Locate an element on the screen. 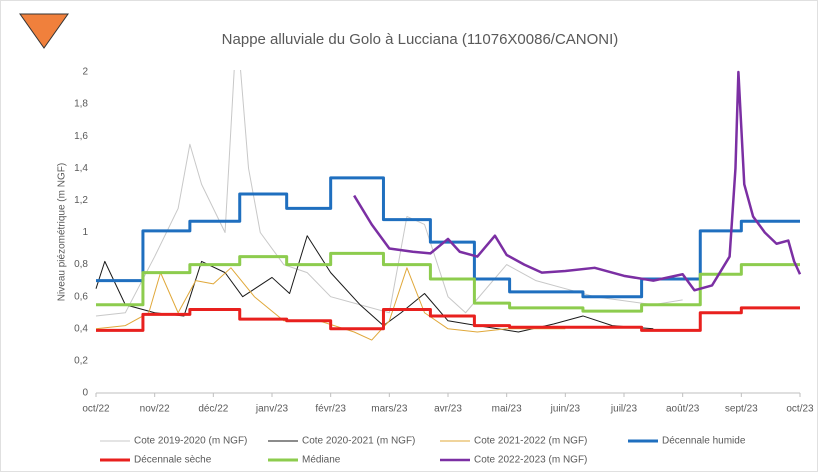 The image size is (818, 472). y-tick-label: 0,2 is located at coordinates (81, 361).